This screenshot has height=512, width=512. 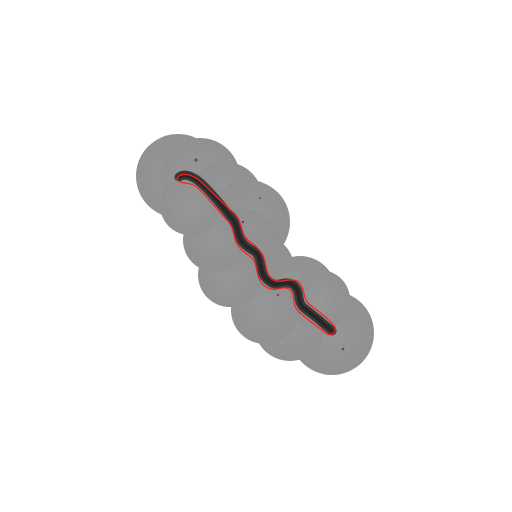 I want to click on segmentation-outline, so click(x=256, y=254).